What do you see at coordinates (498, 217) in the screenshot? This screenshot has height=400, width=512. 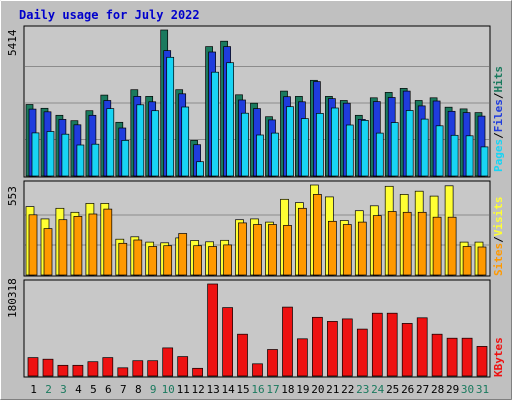 I see `legend-entry: Visits` at bounding box center [498, 217].